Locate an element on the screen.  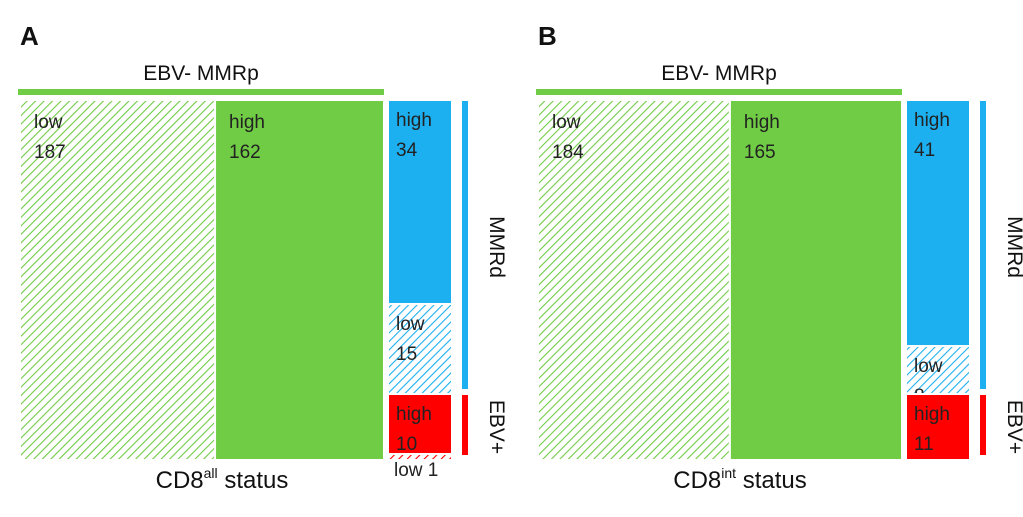
group-bar-1-main is located at coordinates (719, 92).